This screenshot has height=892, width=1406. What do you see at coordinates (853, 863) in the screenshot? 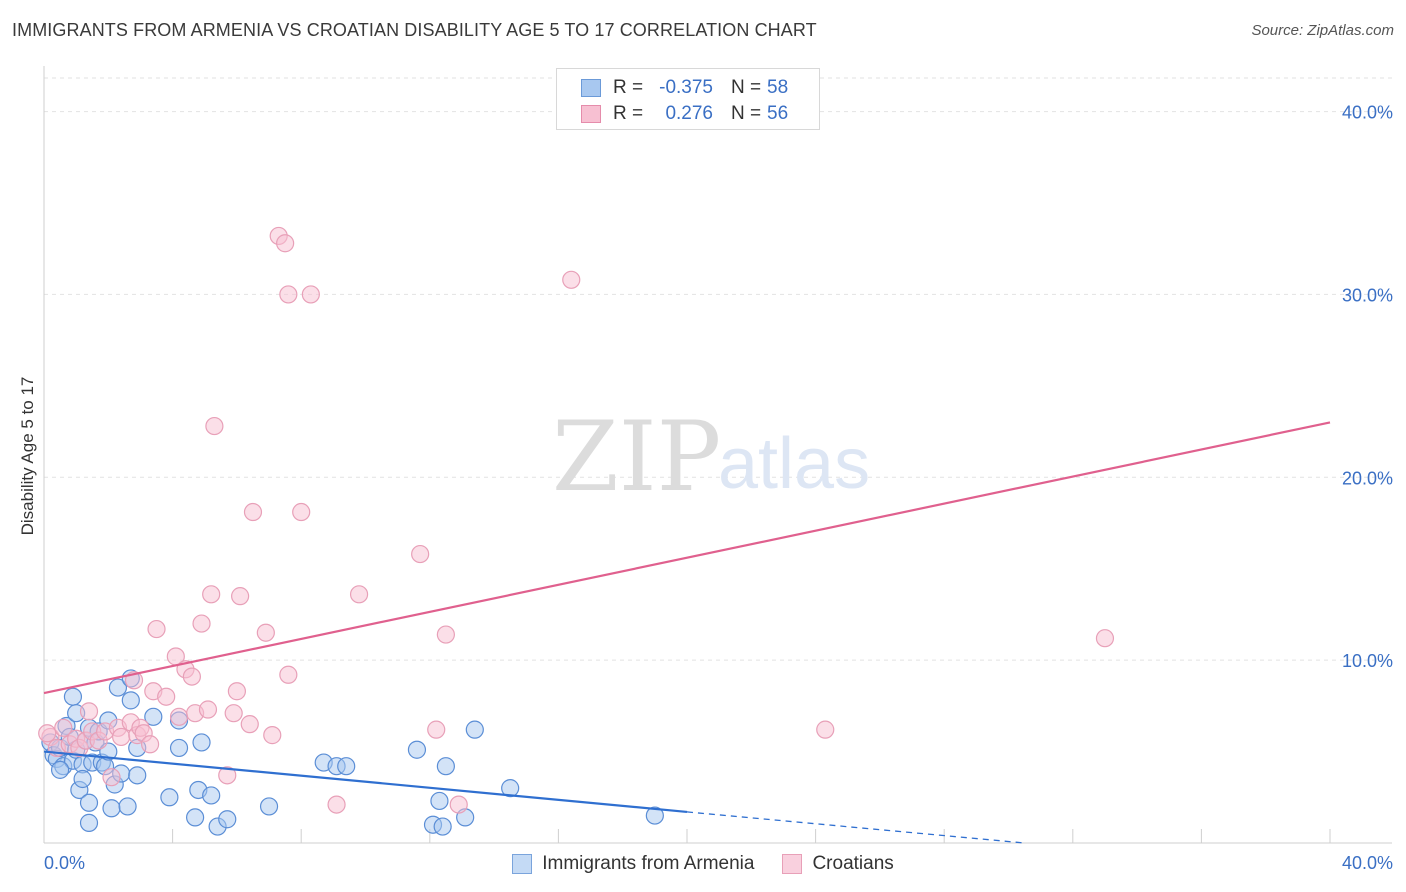
I see `legend-label-croatians: Croatians` at bounding box center [853, 863].